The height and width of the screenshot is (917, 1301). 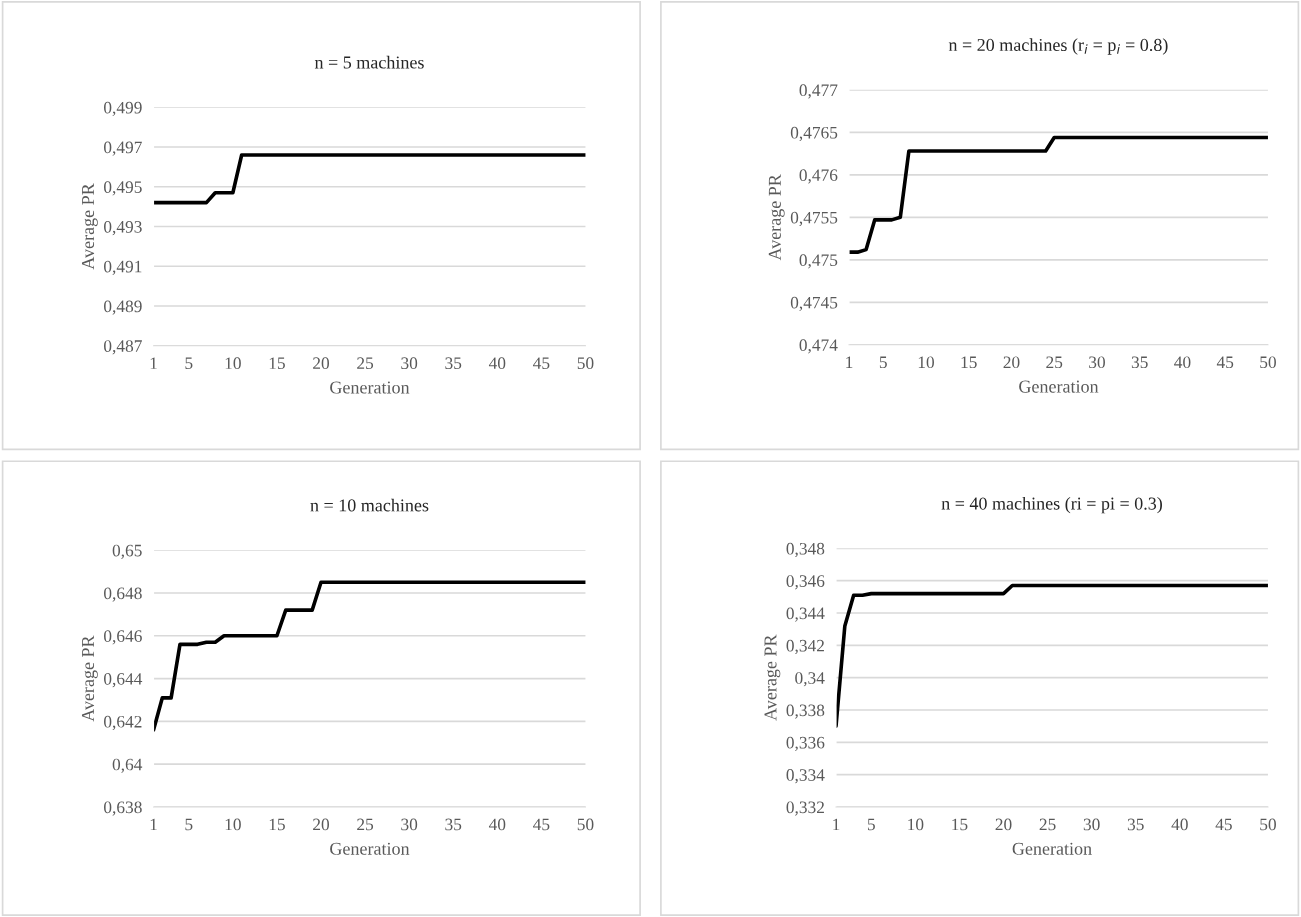 What do you see at coordinates (123, 228) in the screenshot?
I see `y-tick-label: 0,493` at bounding box center [123, 228].